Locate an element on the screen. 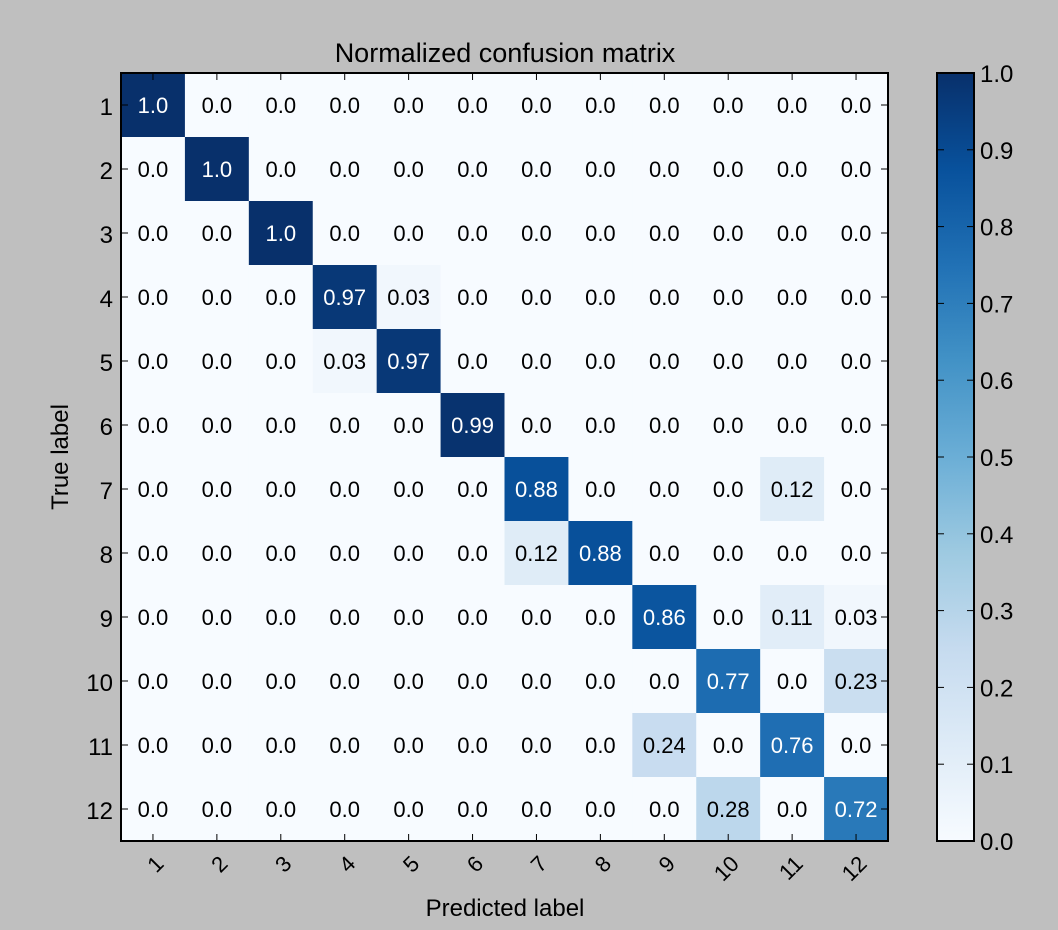 This screenshot has height=930, width=1058. cell-value-label: 0.76 is located at coordinates (792, 745).